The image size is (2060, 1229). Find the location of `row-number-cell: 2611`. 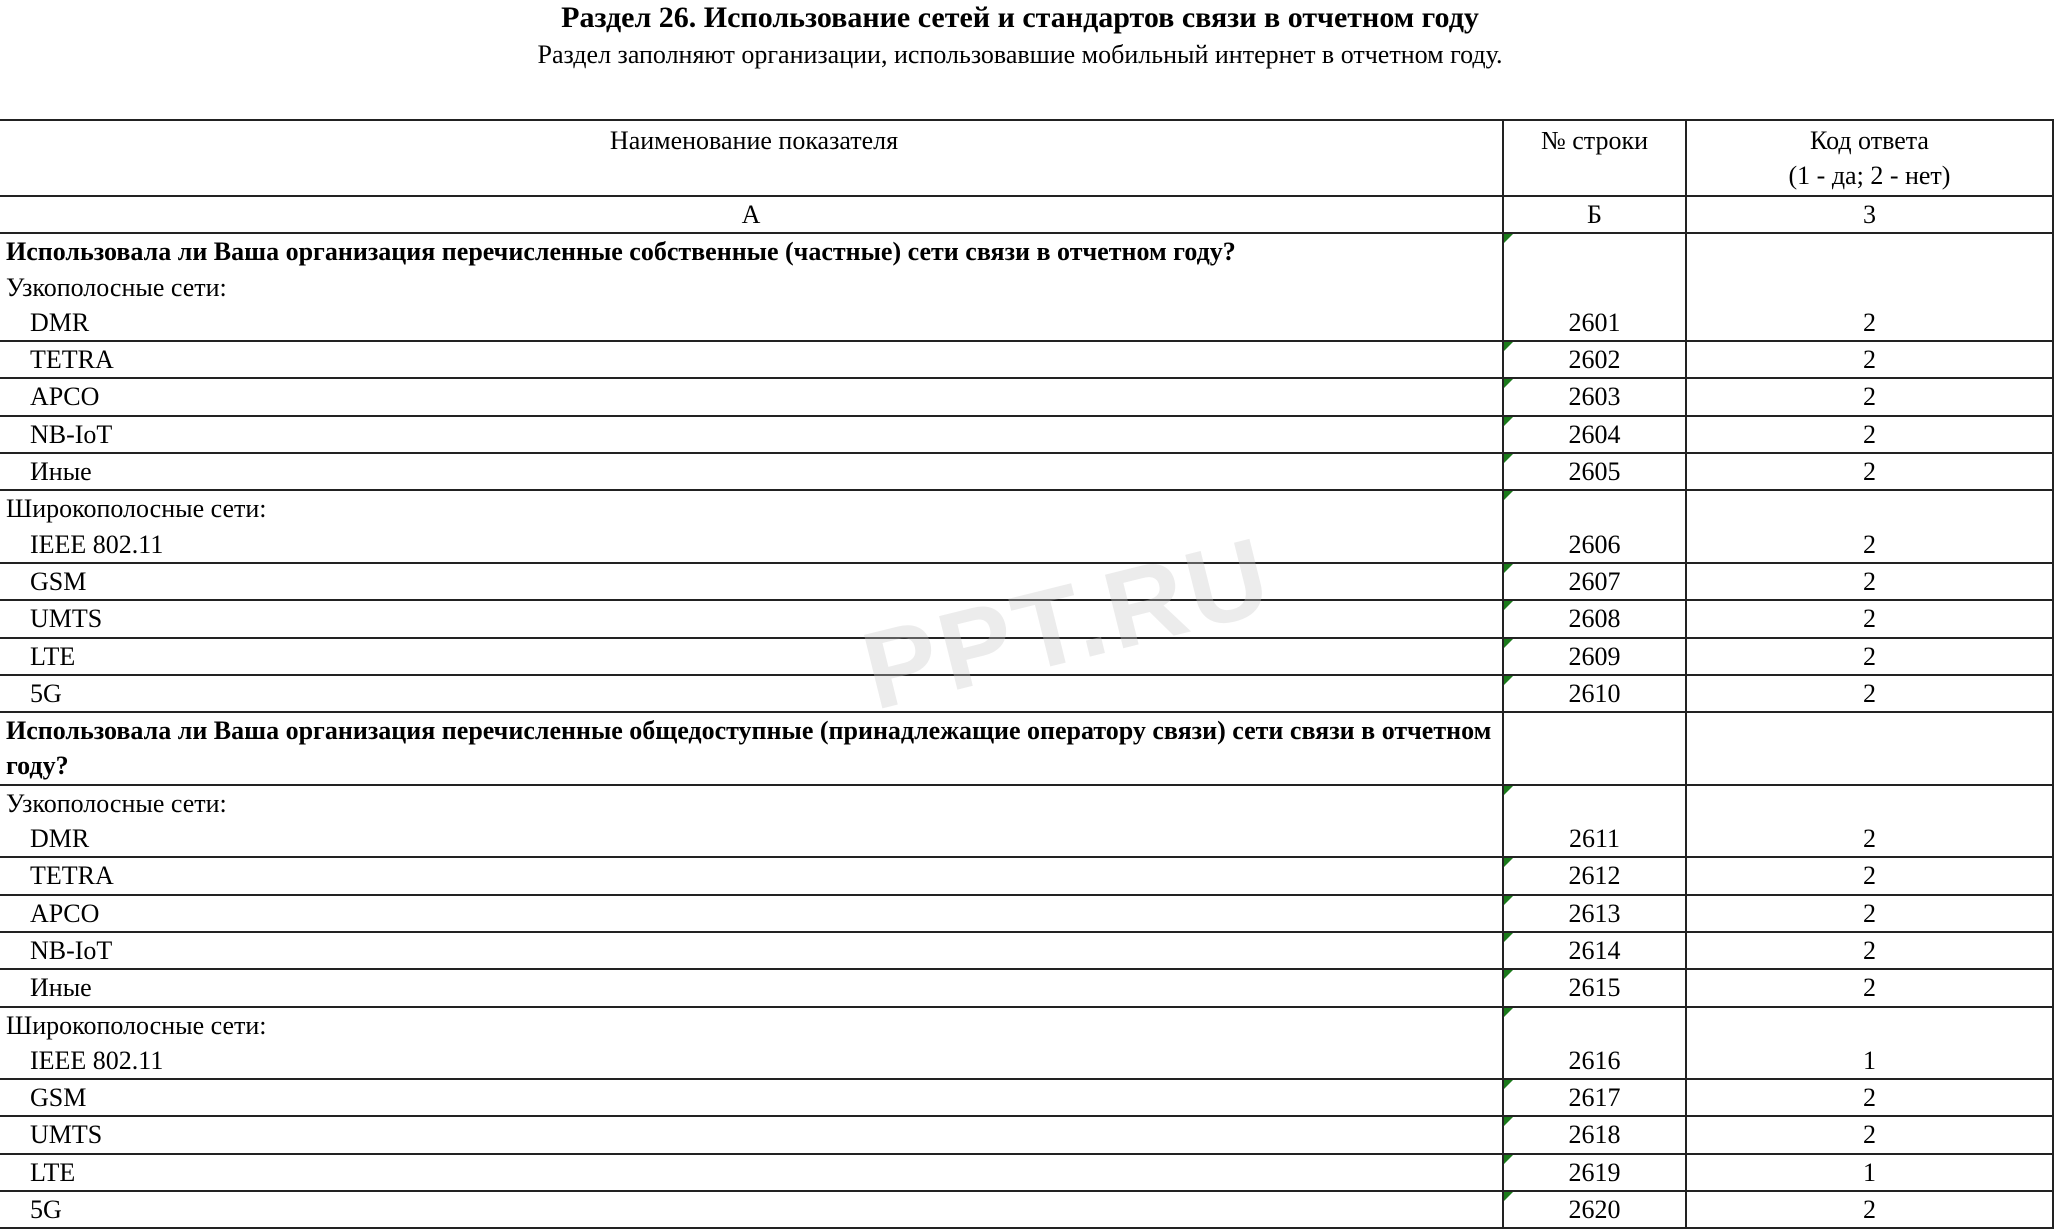

row-number-cell: 2611 is located at coordinates (1594, 821).